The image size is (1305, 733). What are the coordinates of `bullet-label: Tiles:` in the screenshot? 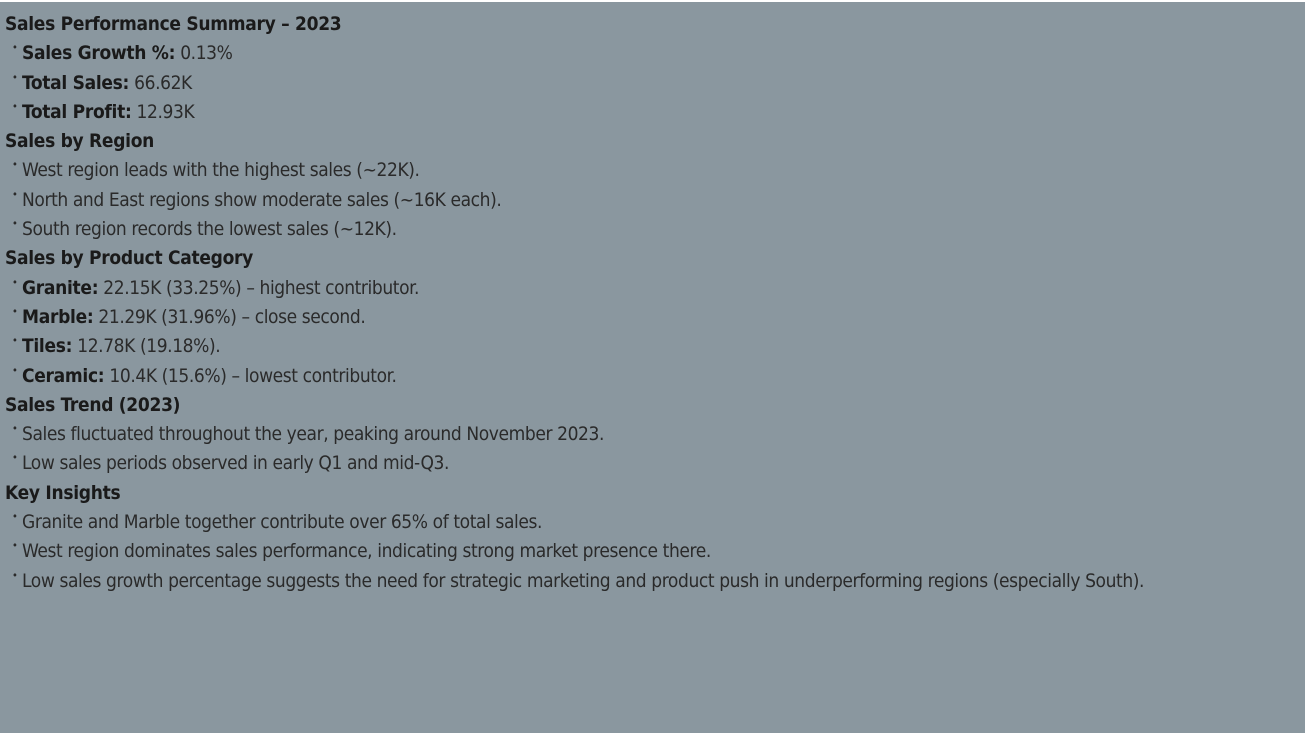 It's located at (47, 346).